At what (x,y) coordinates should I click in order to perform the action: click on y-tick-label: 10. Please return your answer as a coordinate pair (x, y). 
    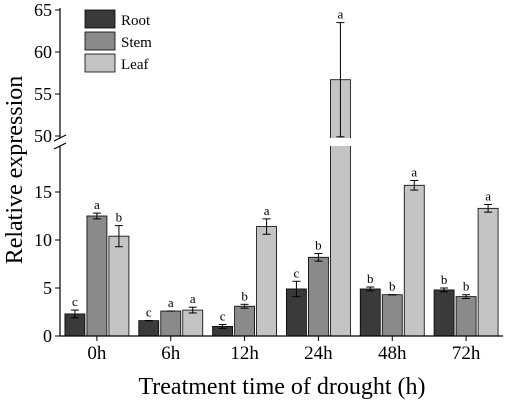
    Looking at the image, I should click on (43, 240).